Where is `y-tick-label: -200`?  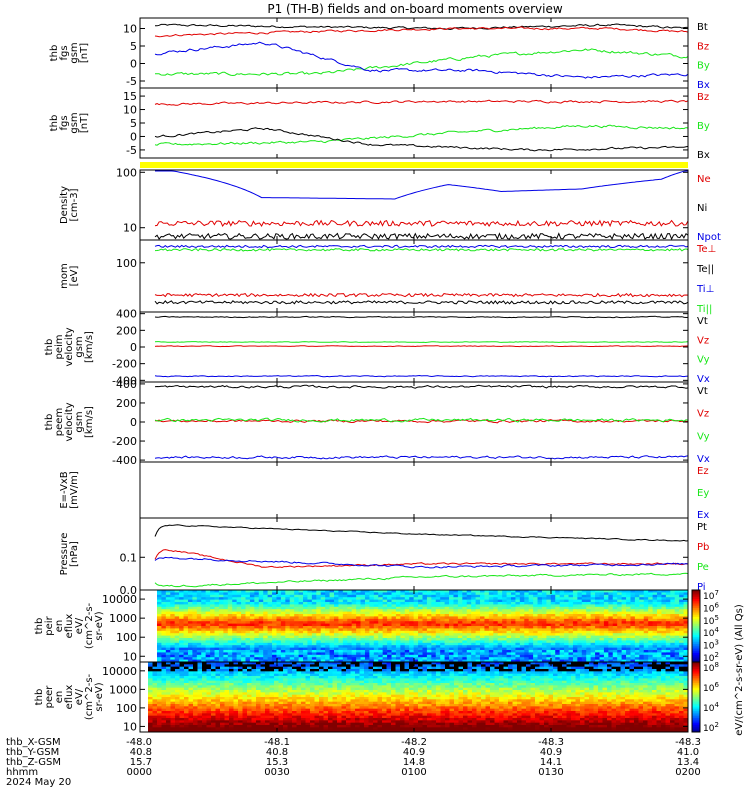 y-tick-label: -200 is located at coordinates (124, 364).